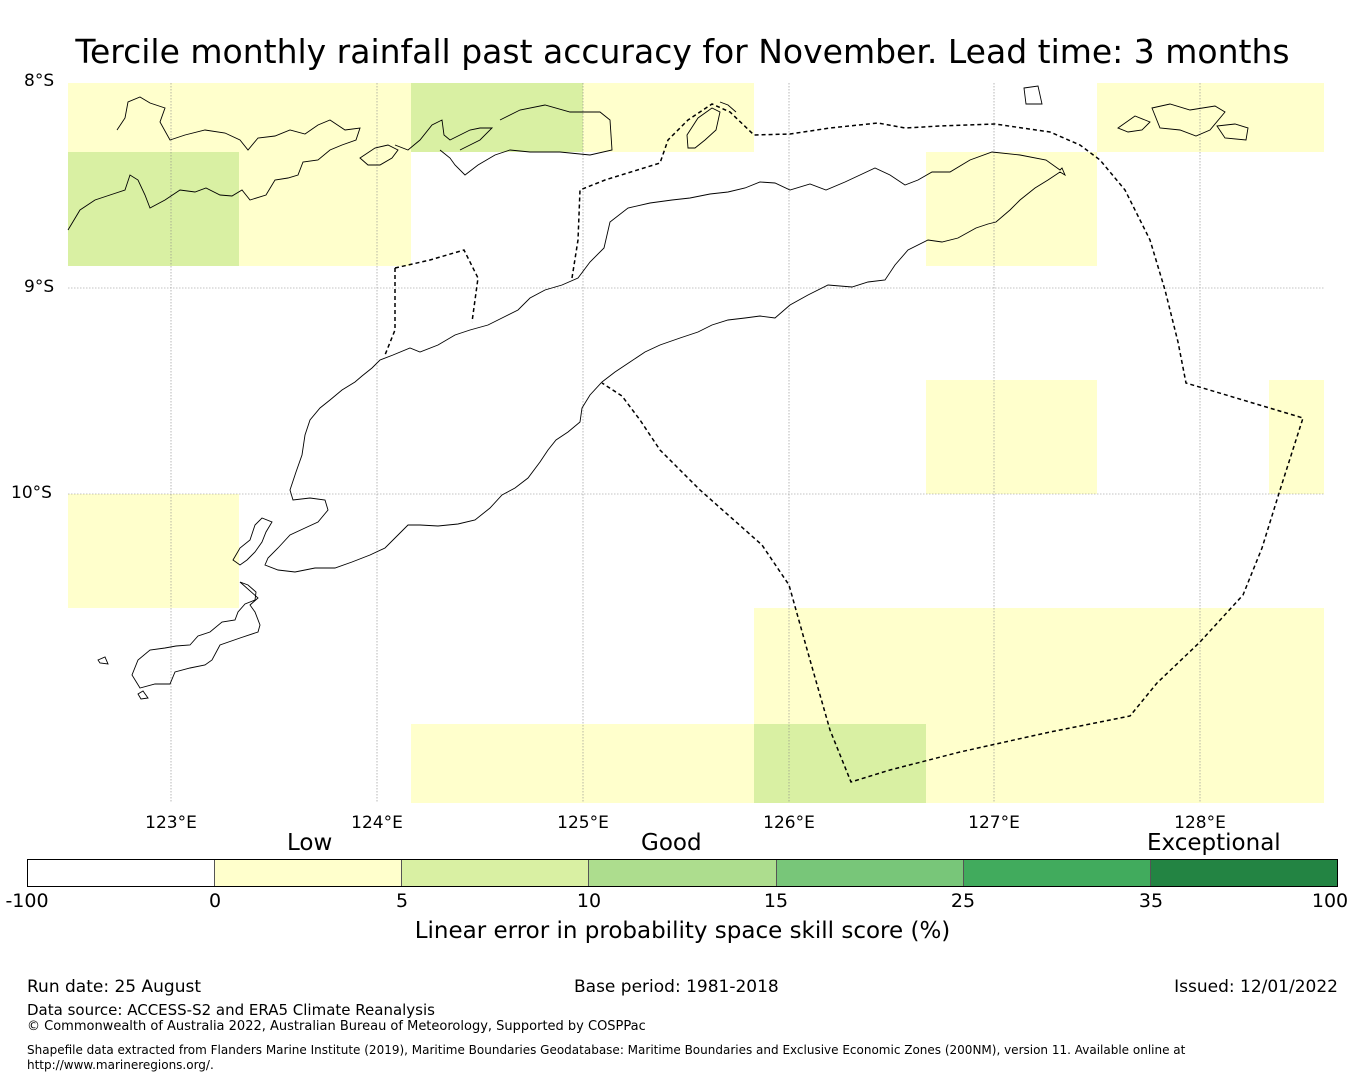 The height and width of the screenshot is (1080, 1365). I want to click on lon-label-127e: 127°E, so click(994, 823).